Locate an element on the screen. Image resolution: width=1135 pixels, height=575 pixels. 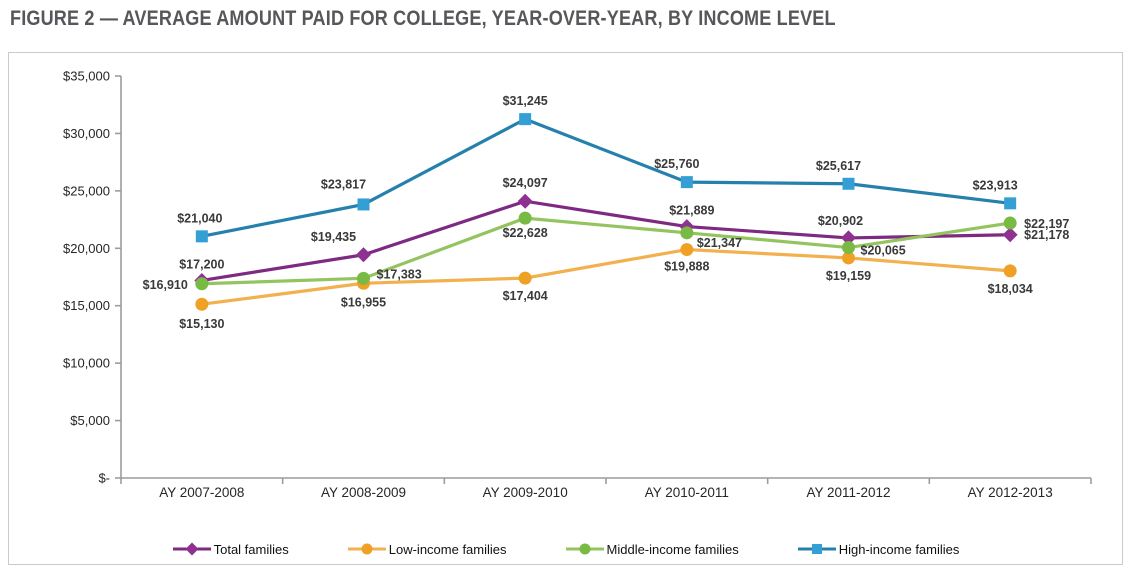
data-label: $15,130 is located at coordinates (201, 324).